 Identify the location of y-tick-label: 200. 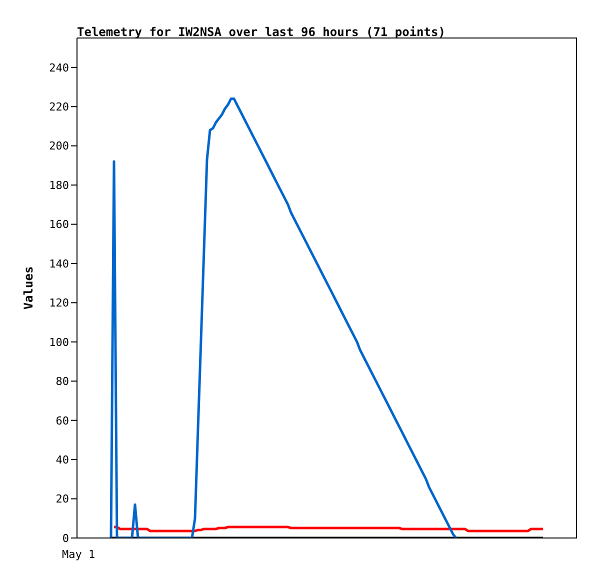
(59, 146).